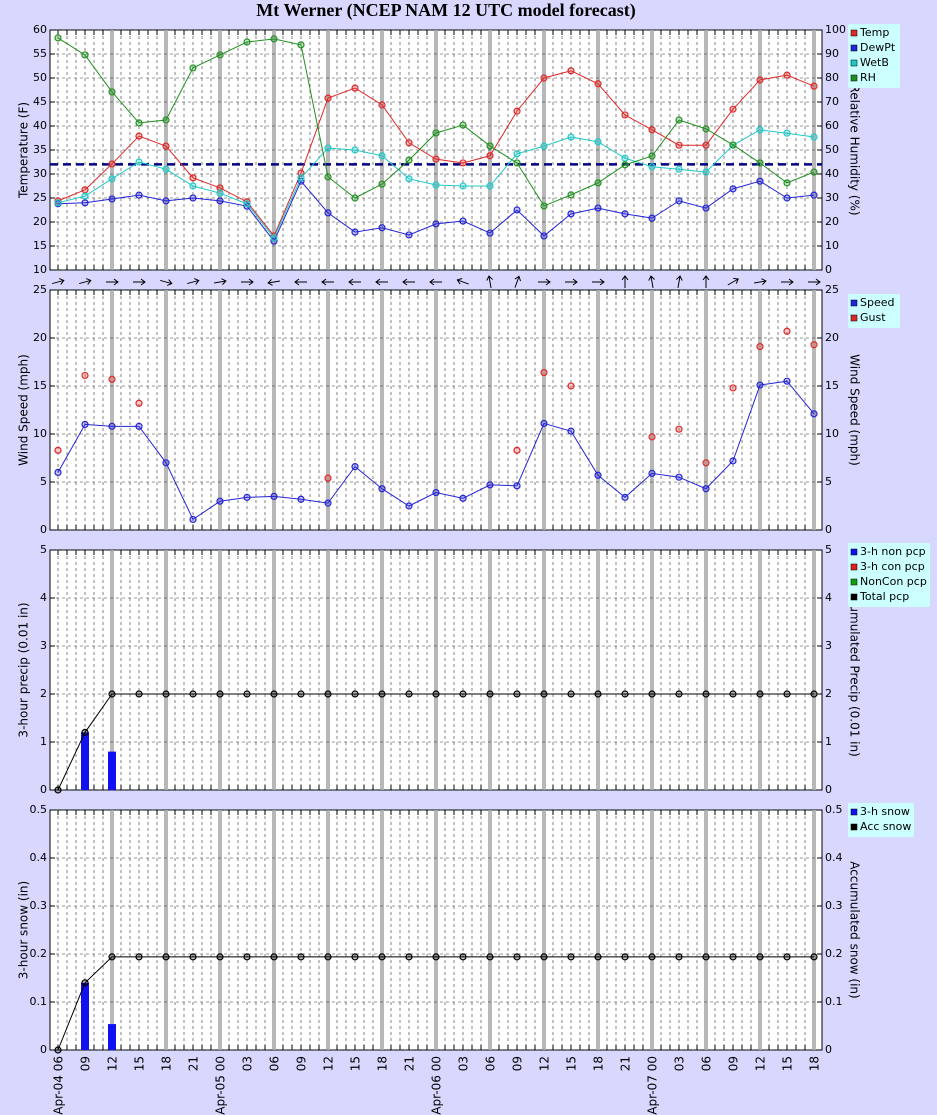  What do you see at coordinates (599, 1063) in the screenshot?
I see `x-tick-label: 18` at bounding box center [599, 1063].